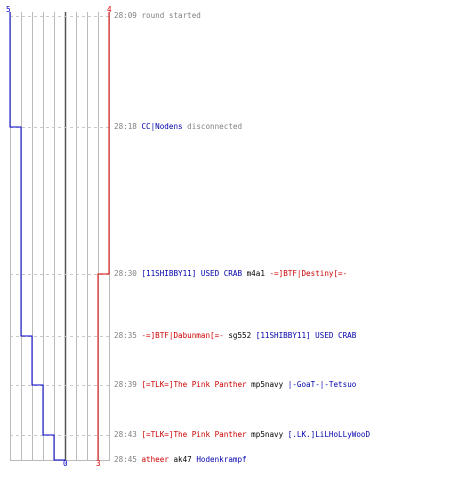  What do you see at coordinates (125, 459) in the screenshot?
I see `event-time: 28:45` at bounding box center [125, 459].